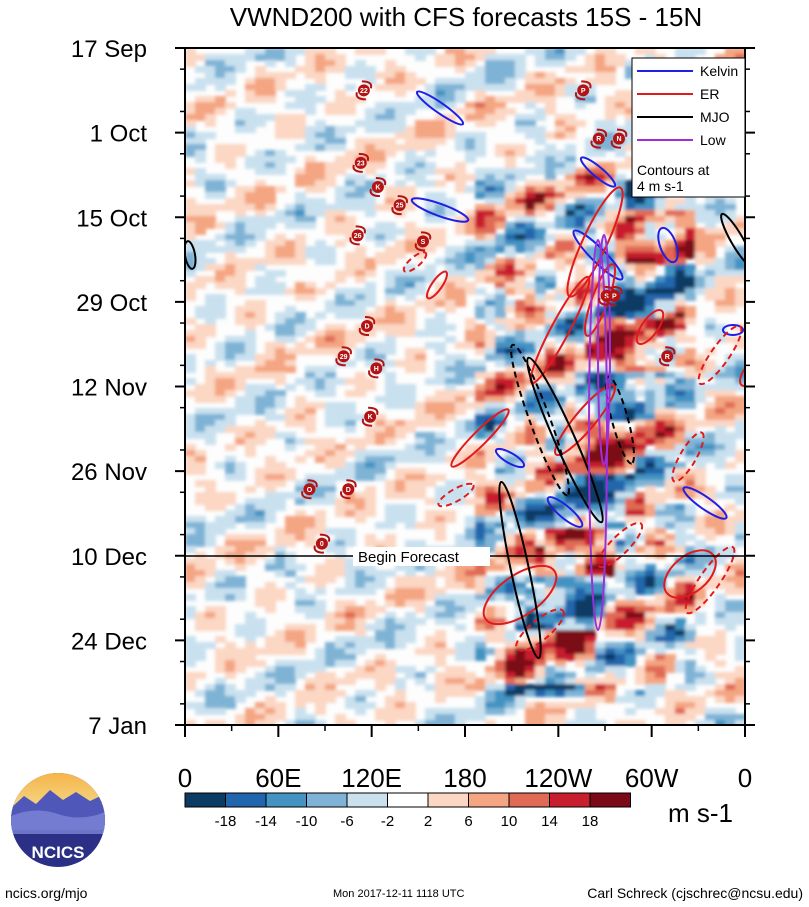 This screenshot has height=907, width=809. What do you see at coordinates (46, 893) in the screenshot?
I see `footer-url: ncics.org/mjo` at bounding box center [46, 893].